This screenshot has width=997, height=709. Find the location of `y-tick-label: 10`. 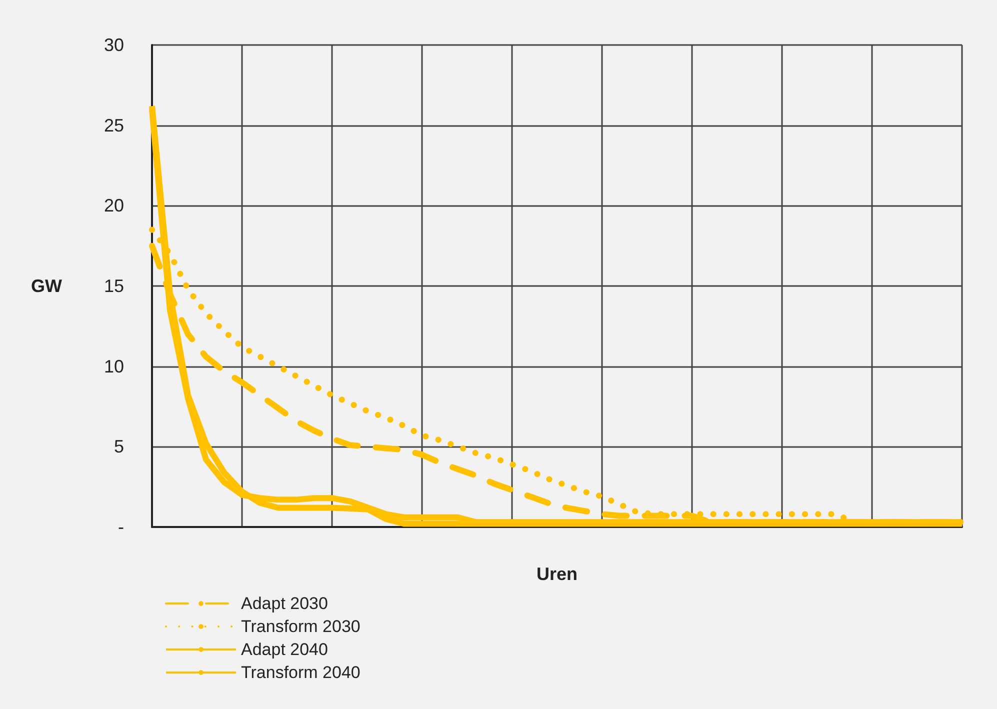

y-tick-label: 10 is located at coordinates (114, 366).